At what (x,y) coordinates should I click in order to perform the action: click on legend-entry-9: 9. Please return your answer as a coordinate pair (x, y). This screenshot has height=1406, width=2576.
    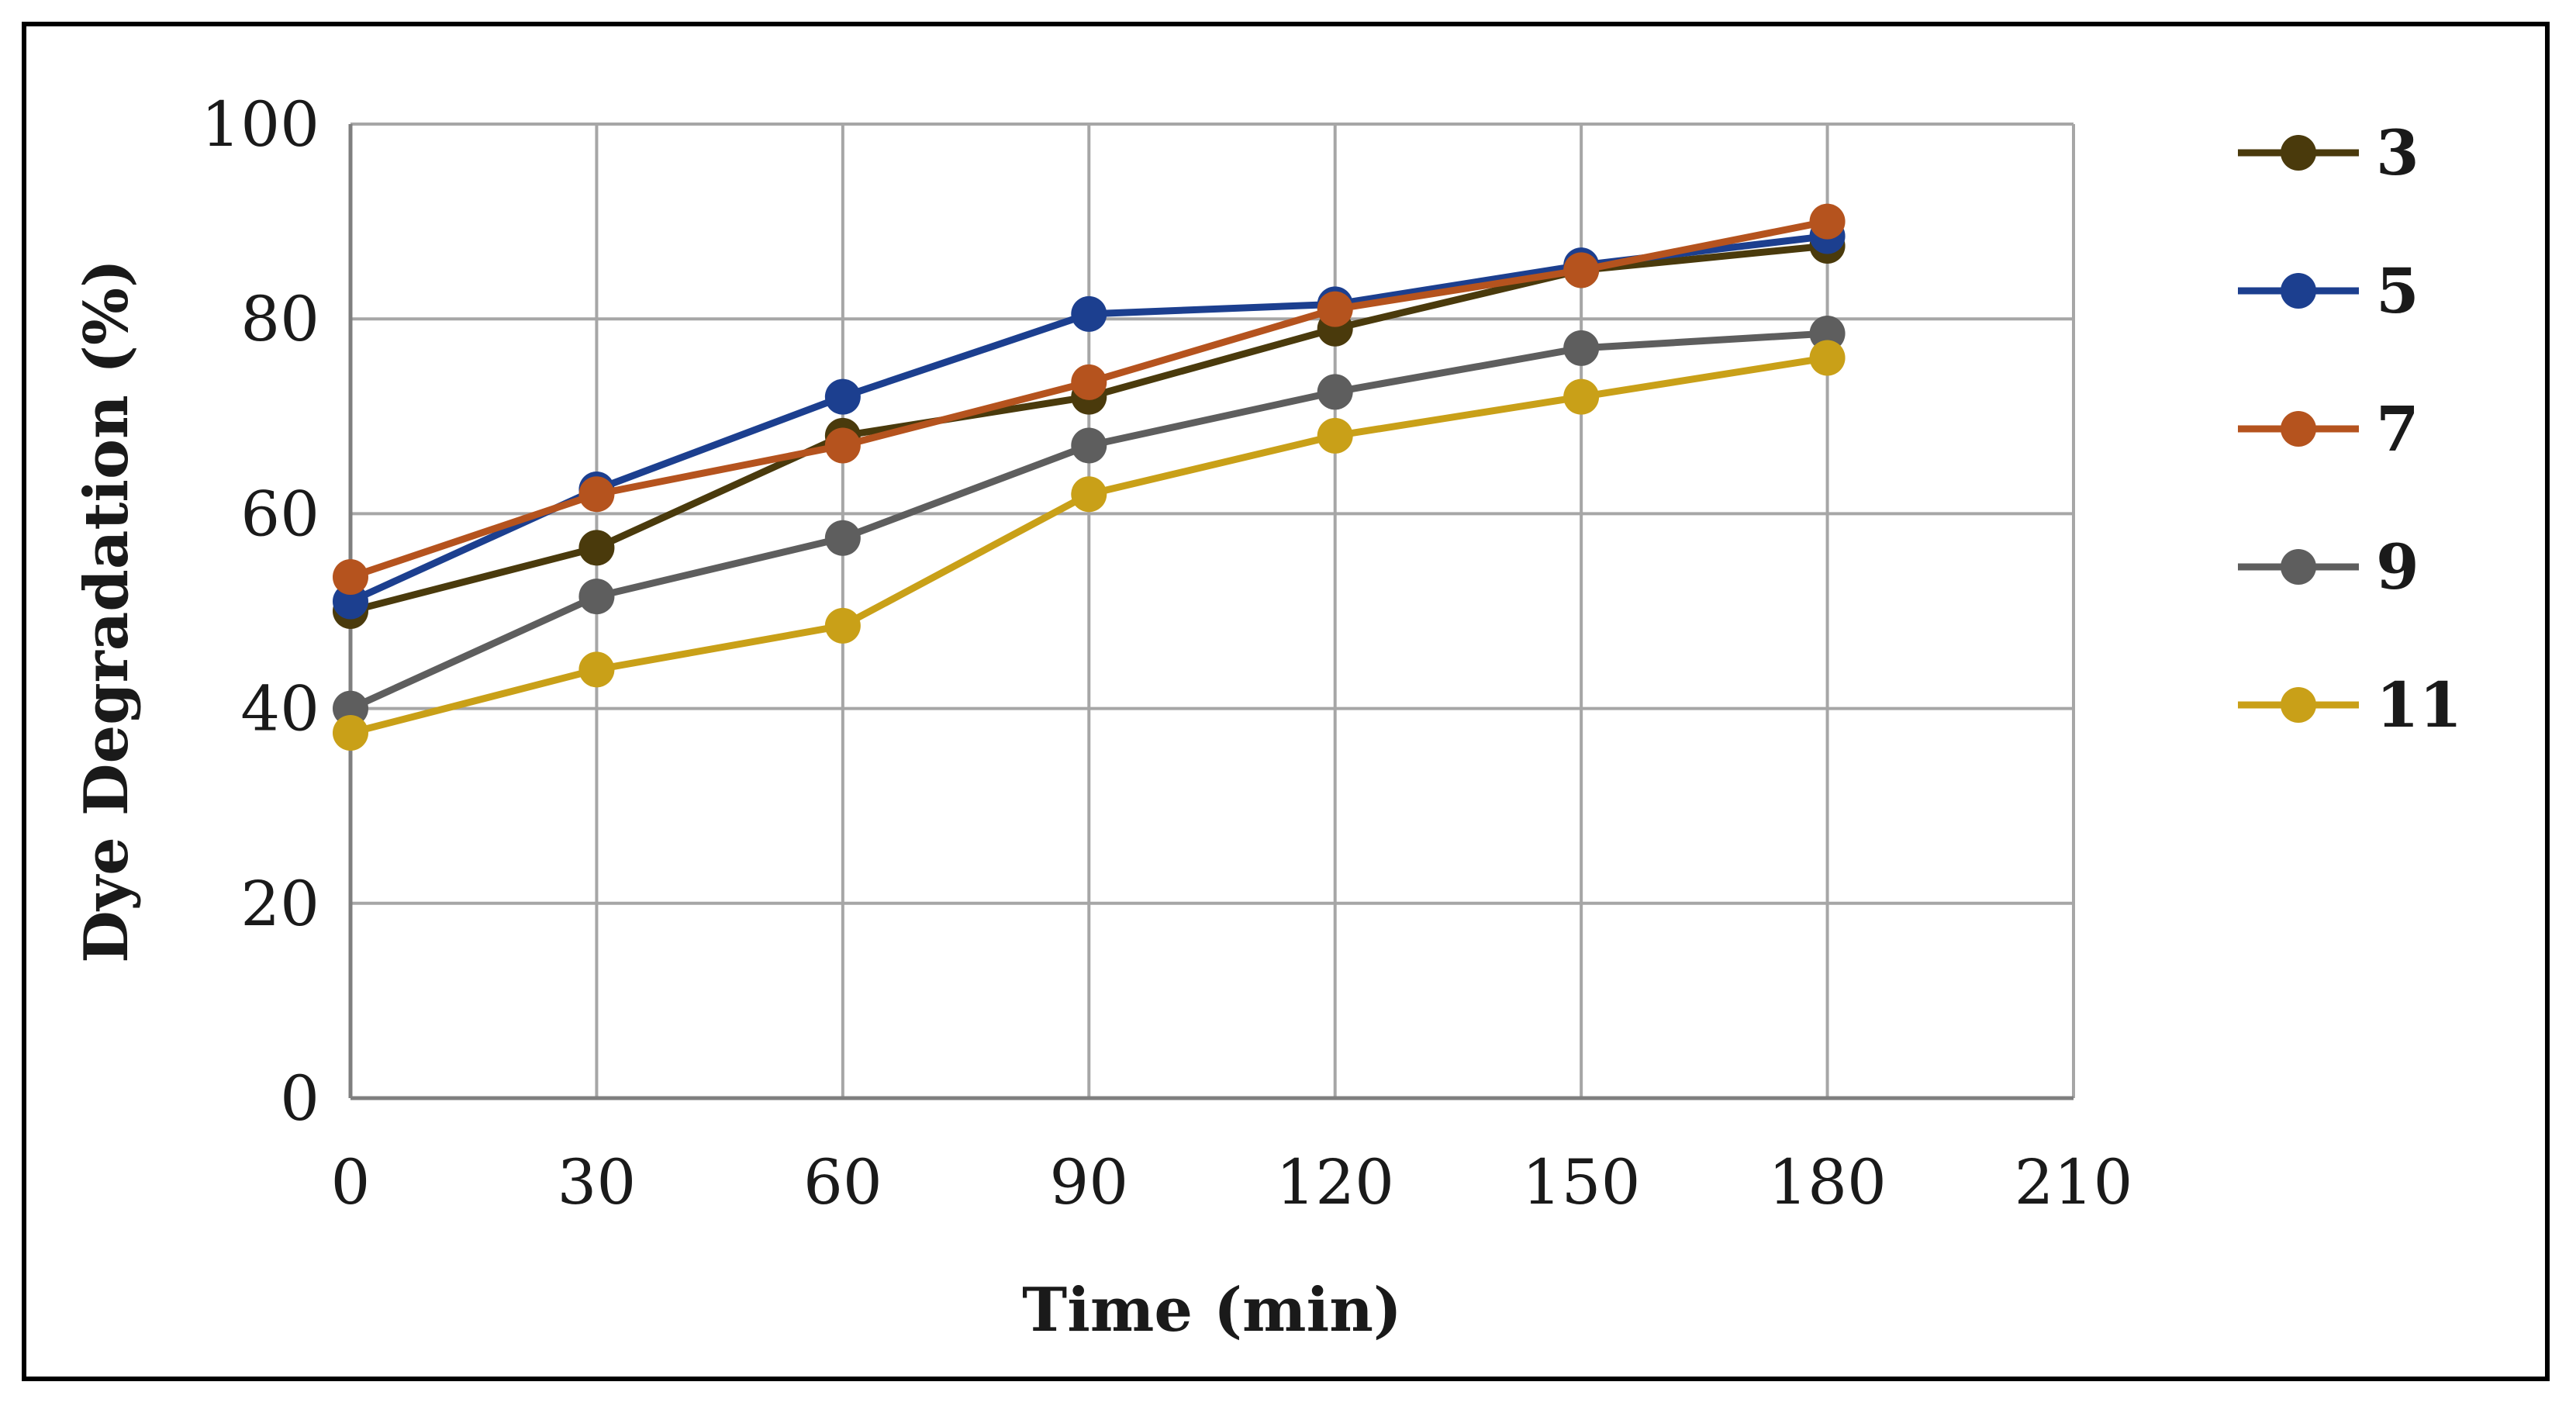
    Looking at the image, I should click on (2328, 566).